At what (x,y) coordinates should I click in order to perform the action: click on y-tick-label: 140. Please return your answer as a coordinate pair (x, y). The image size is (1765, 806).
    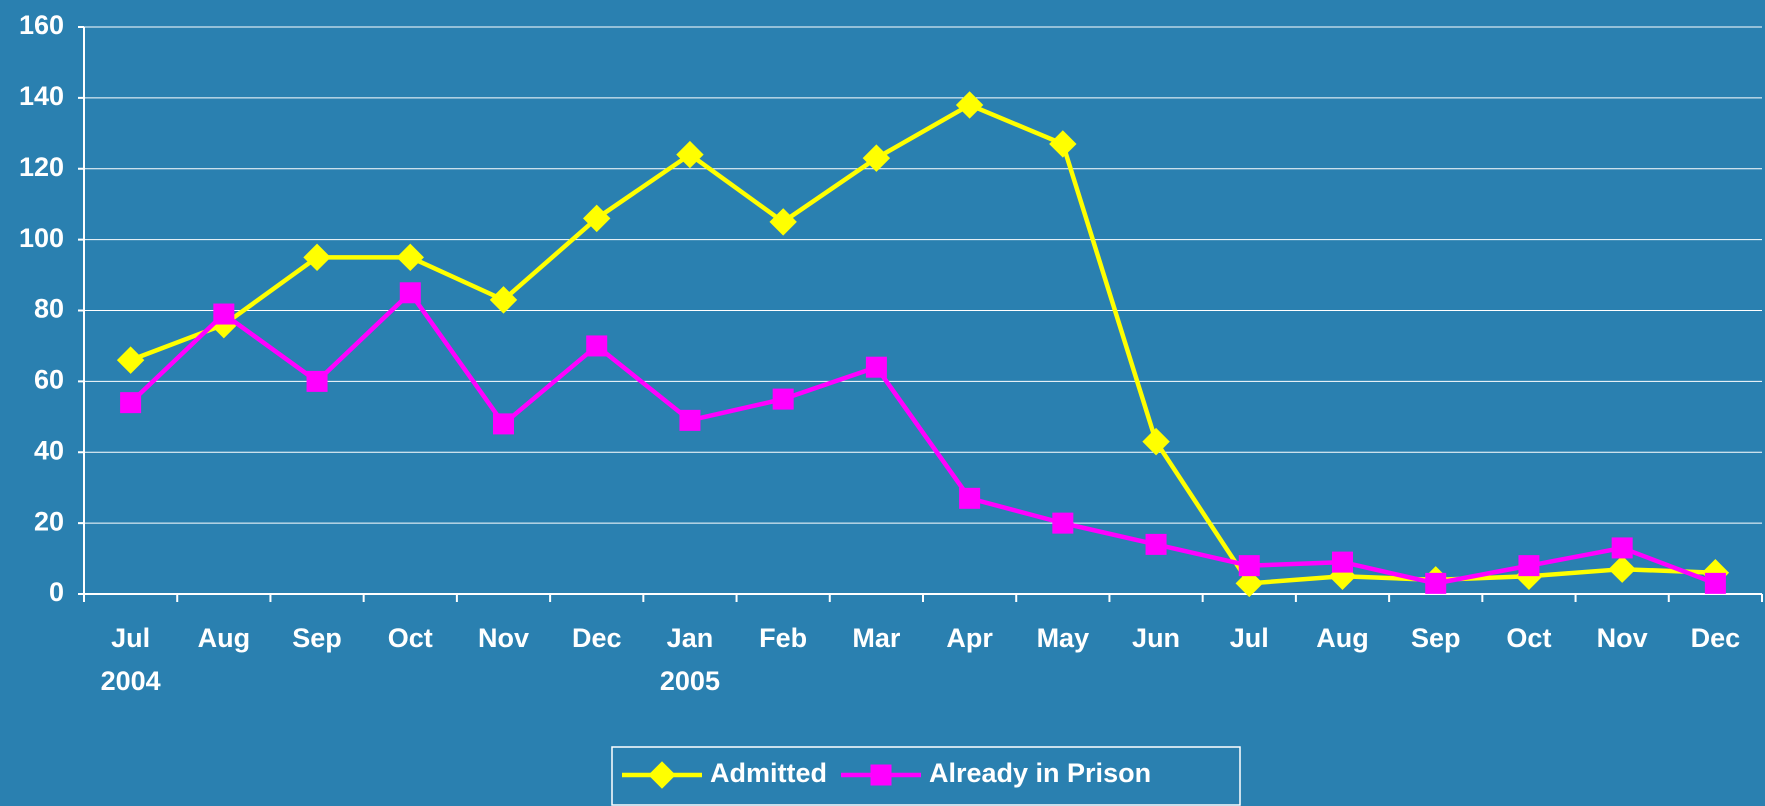
    Looking at the image, I should click on (41, 96).